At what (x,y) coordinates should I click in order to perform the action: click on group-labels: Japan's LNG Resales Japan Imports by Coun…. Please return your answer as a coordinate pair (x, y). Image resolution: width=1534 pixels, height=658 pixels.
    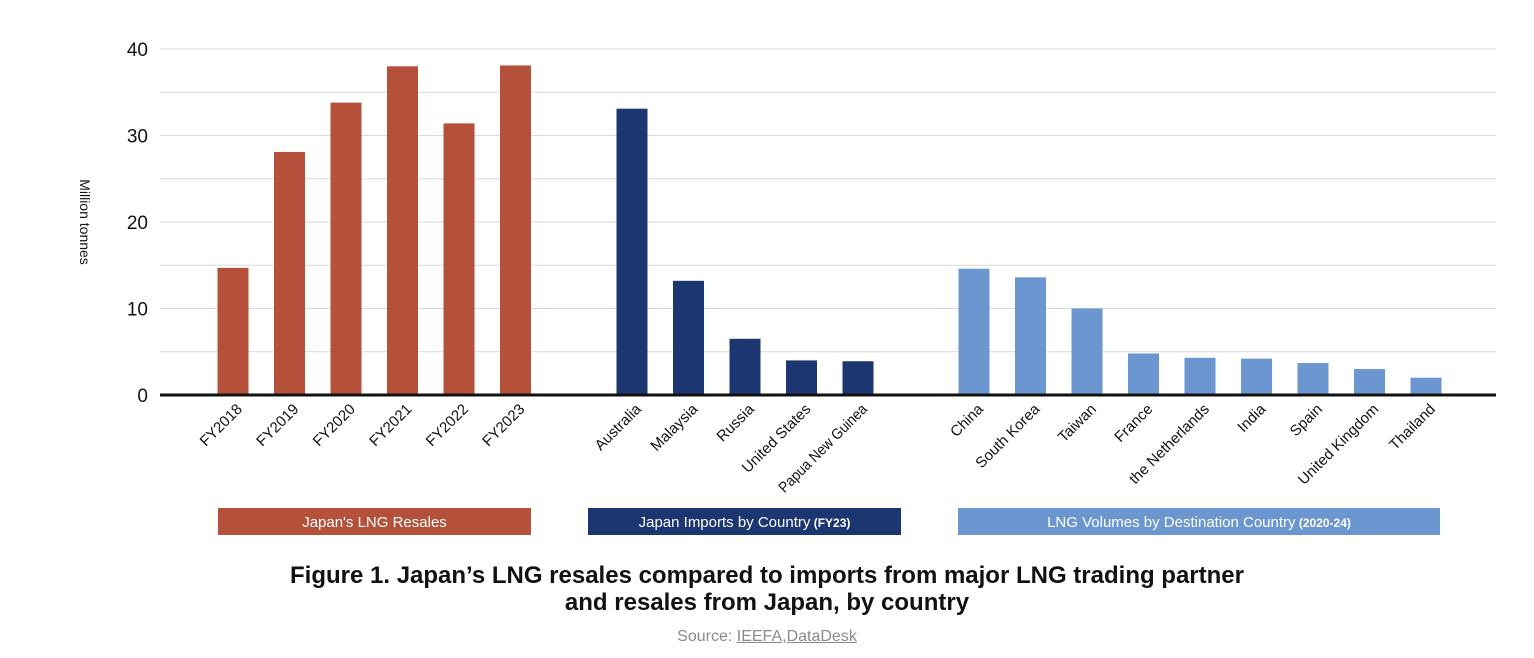
    Looking at the image, I should click on (829, 521).